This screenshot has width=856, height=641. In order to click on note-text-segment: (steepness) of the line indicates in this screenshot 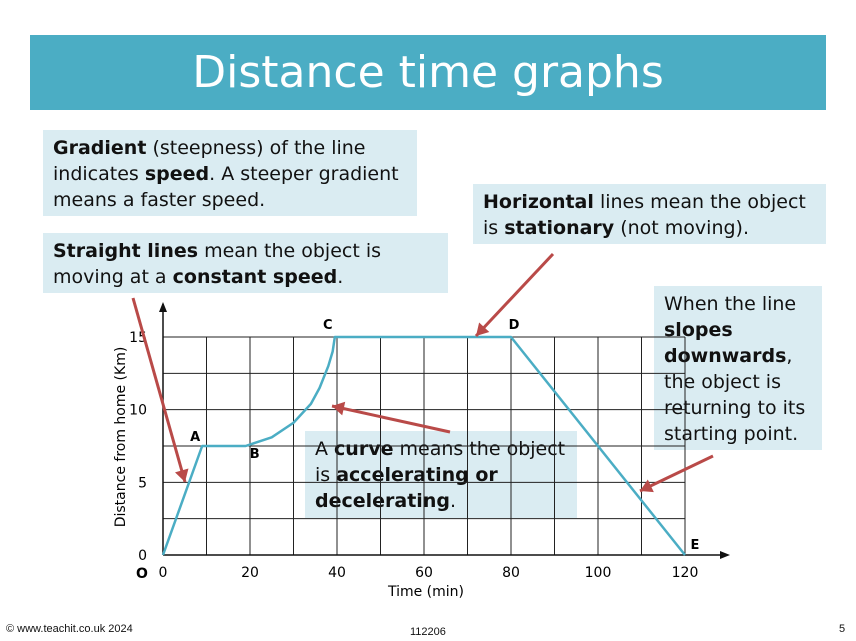, I will do `click(209, 161)`.